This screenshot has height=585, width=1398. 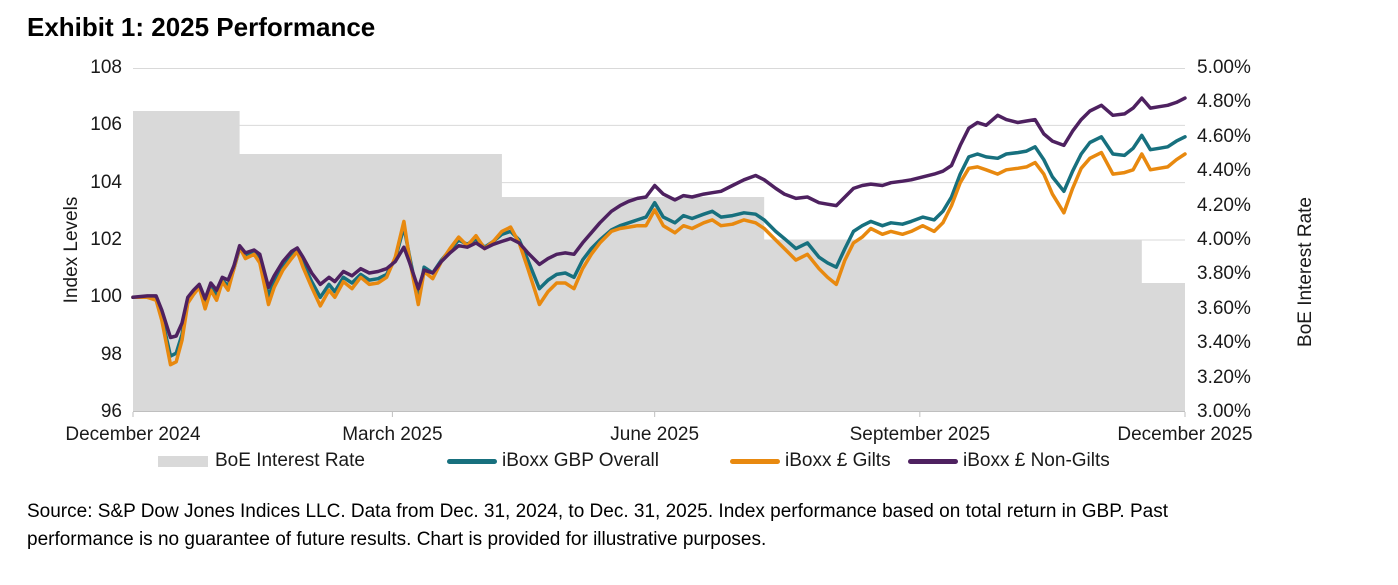 What do you see at coordinates (1224, 102) in the screenshot?
I see `y-right-tick: 4.80%` at bounding box center [1224, 102].